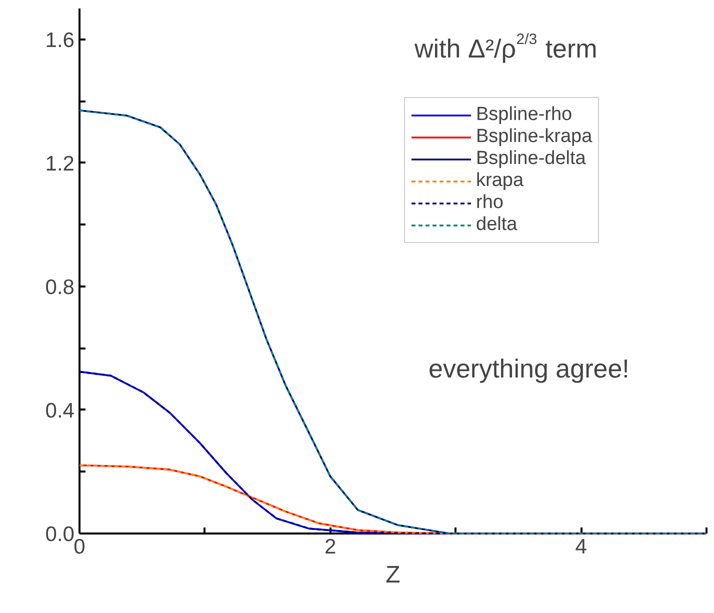 The height and width of the screenshot is (613, 714). I want to click on y-tick-label: 1.6, so click(60, 40).